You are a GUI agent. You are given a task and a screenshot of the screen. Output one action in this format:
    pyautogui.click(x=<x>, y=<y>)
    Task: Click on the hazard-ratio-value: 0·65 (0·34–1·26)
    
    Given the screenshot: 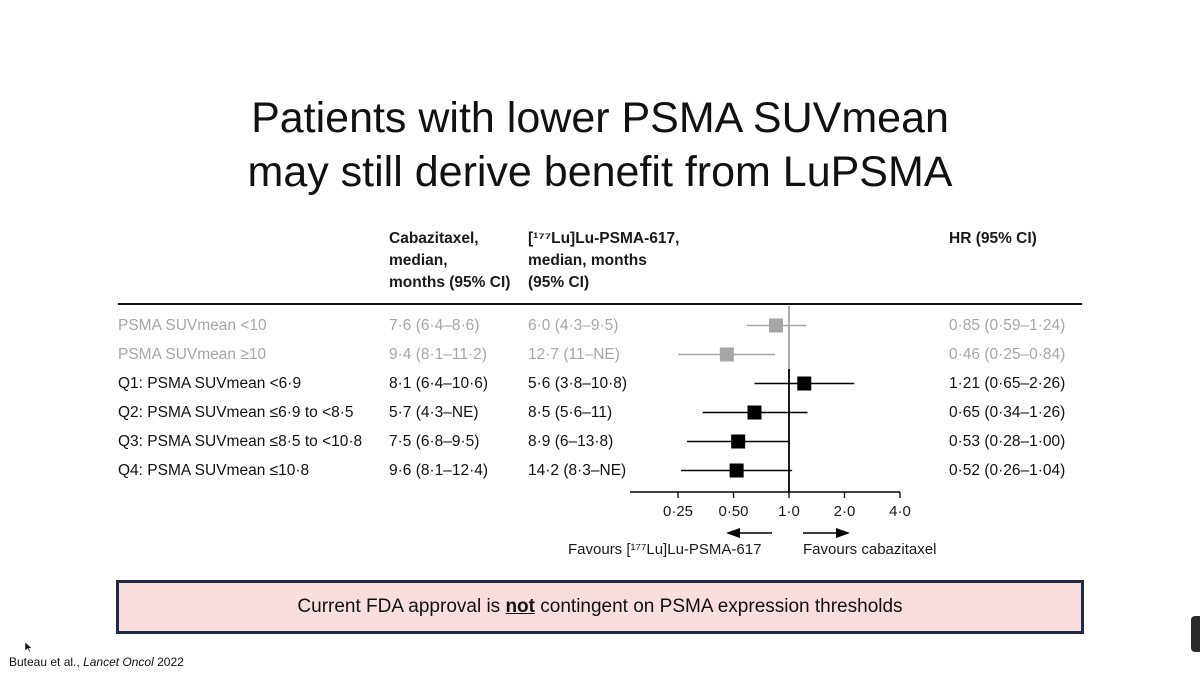 What is the action you would take?
    pyautogui.click(x=1007, y=412)
    